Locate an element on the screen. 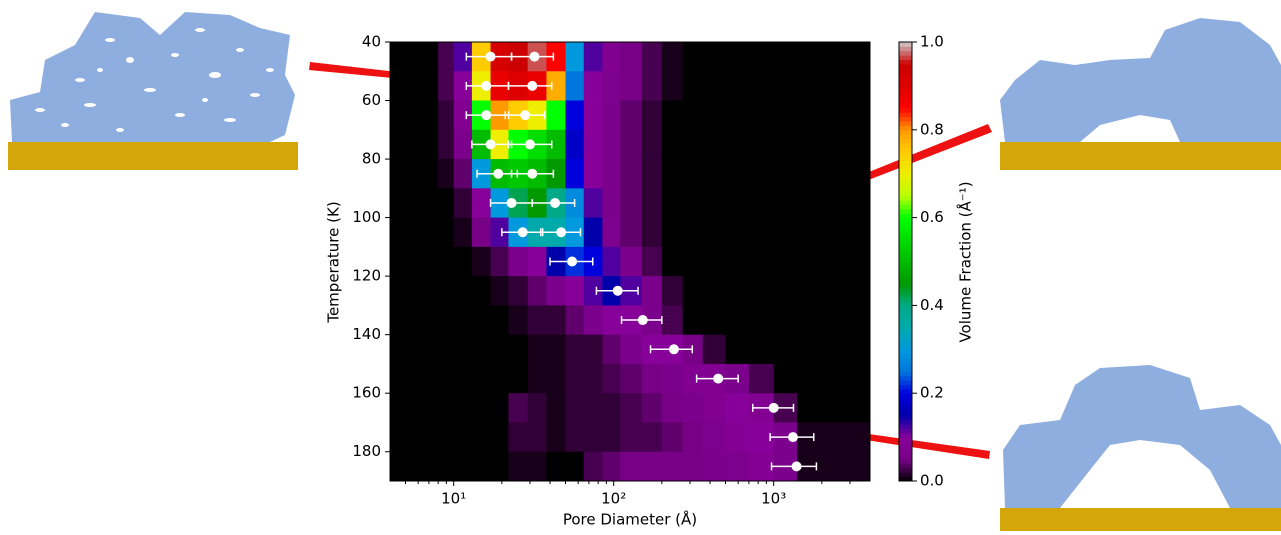 The image size is (1281, 535). y-tick-label: 40 is located at coordinates (371, 42).